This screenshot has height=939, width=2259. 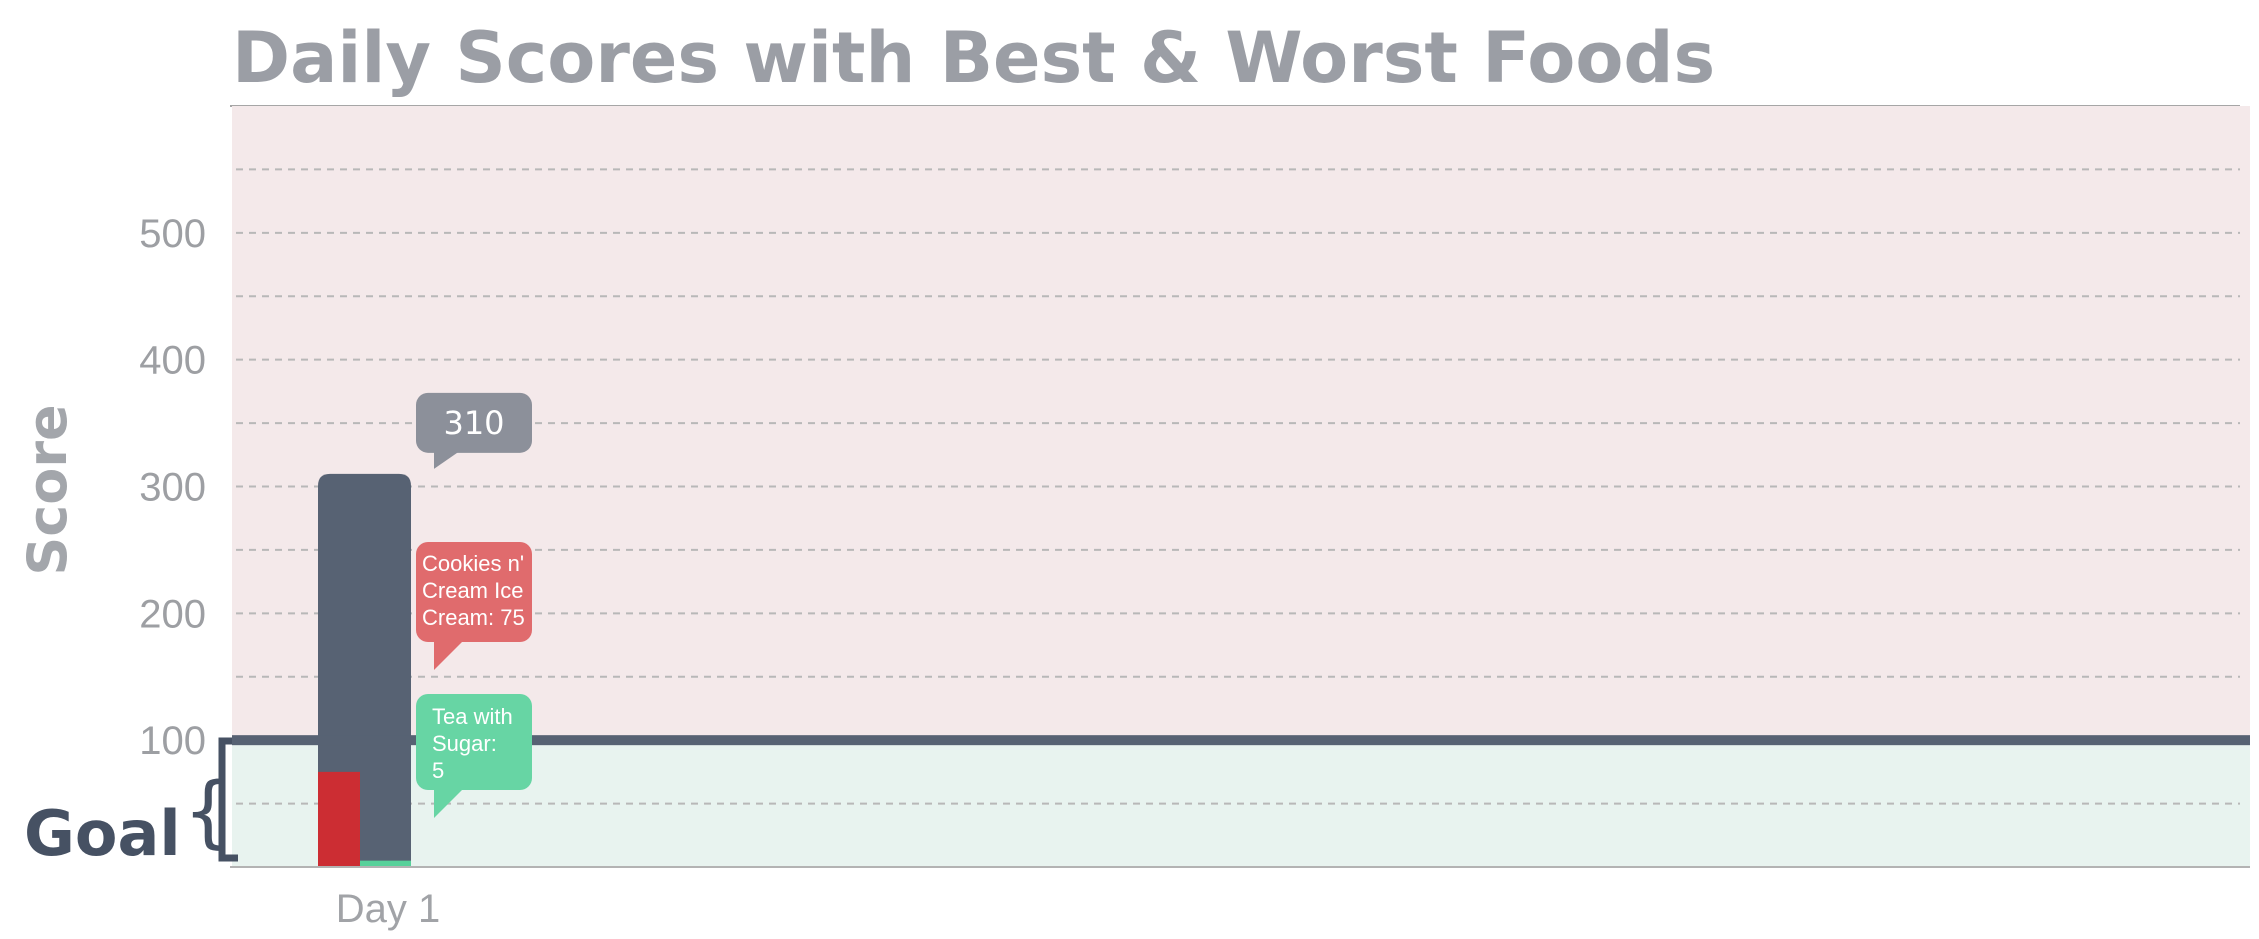 I want to click on worst-food-callout-box, so click(x=474, y=592).